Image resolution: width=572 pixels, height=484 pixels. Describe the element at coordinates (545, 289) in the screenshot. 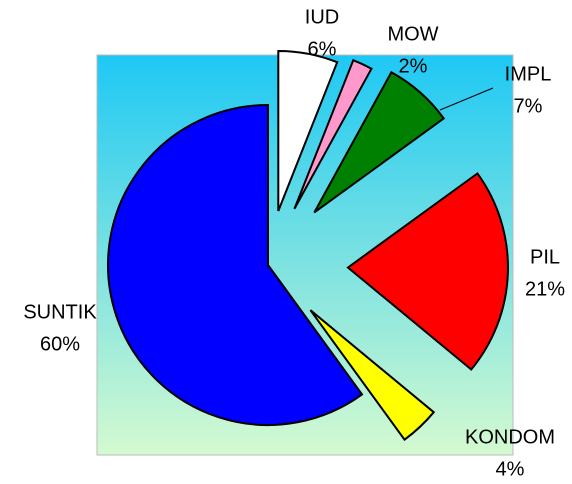

I see `slice-value-label: 21%` at that location.